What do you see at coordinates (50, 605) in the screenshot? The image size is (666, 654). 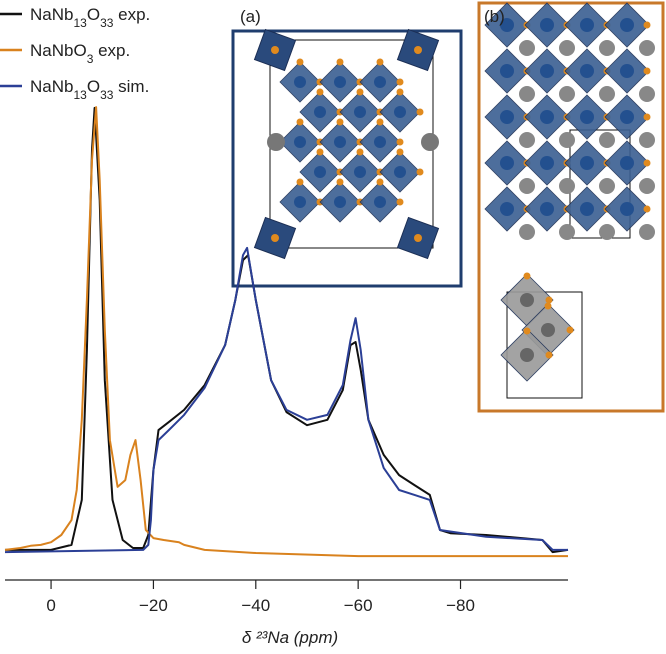 I see `x-tick-label: 0` at bounding box center [50, 605].